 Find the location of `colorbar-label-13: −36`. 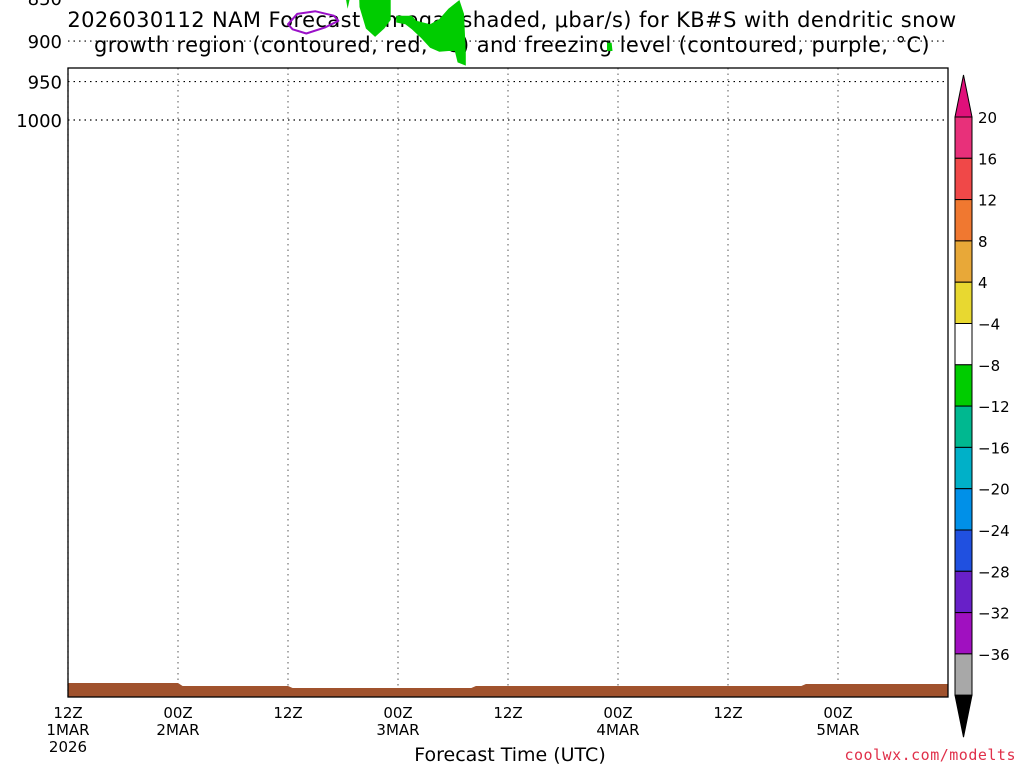

colorbar-label-13: −36 is located at coordinates (994, 655).